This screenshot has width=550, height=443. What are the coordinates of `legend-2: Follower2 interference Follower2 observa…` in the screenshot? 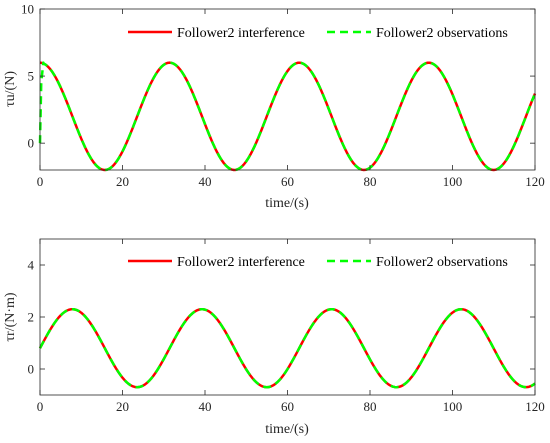 It's located at (325, 261).